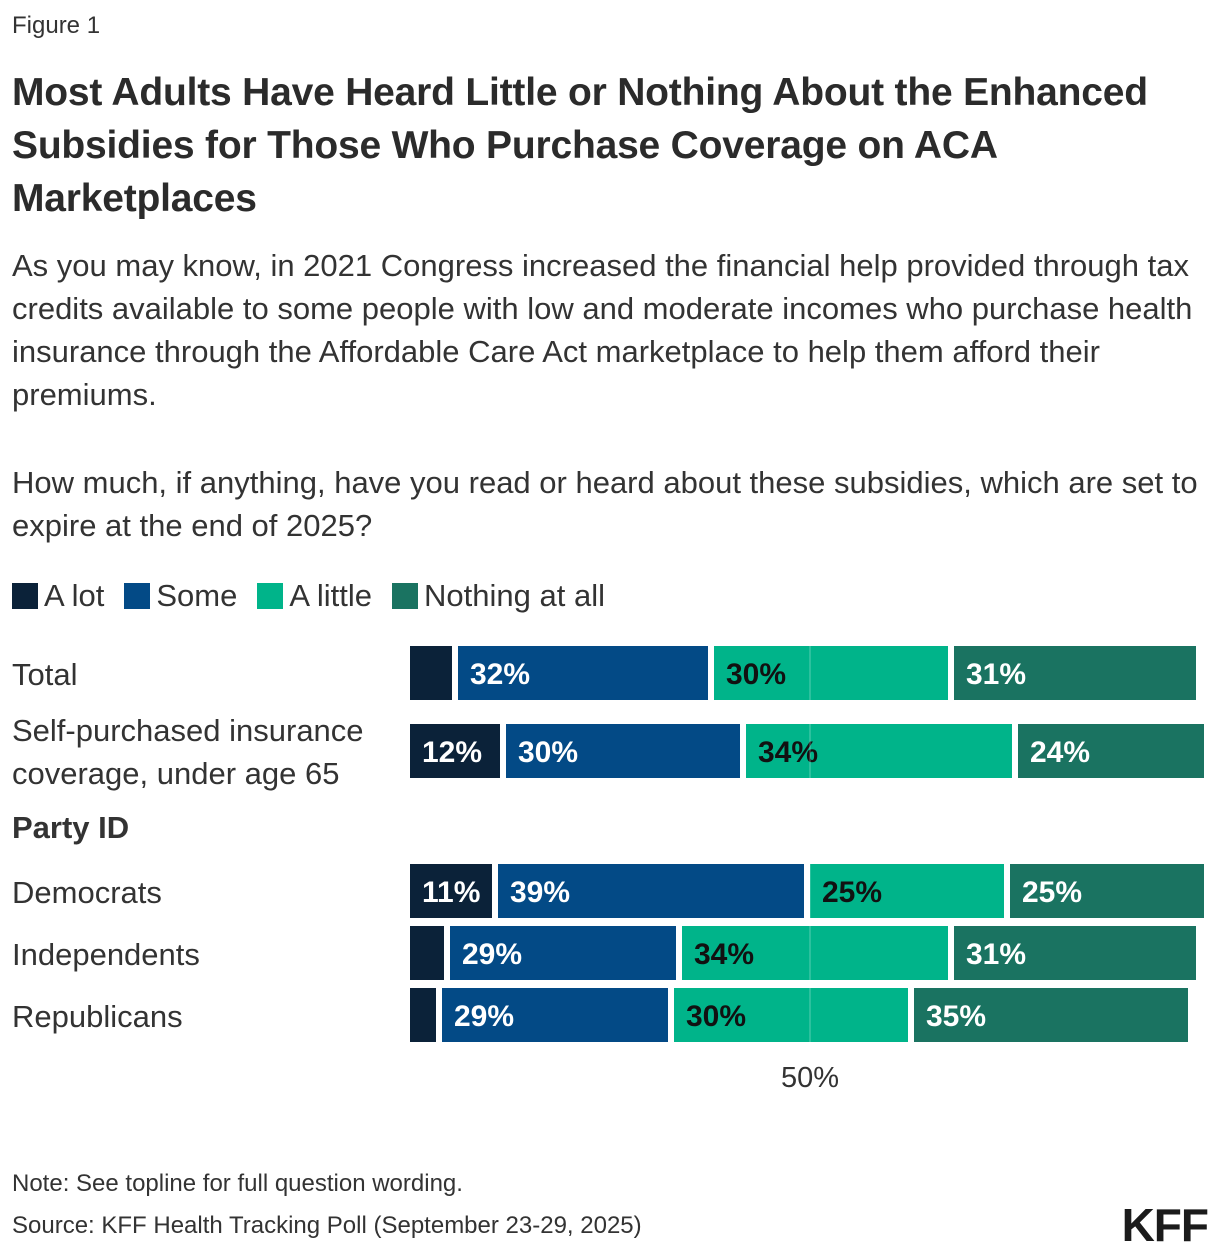 The height and width of the screenshot is (1256, 1220). Describe the element at coordinates (788, 752) in the screenshot. I see `data-label-self-purchased-insurance-coverage-under-age-65-a-little: 34%` at that location.